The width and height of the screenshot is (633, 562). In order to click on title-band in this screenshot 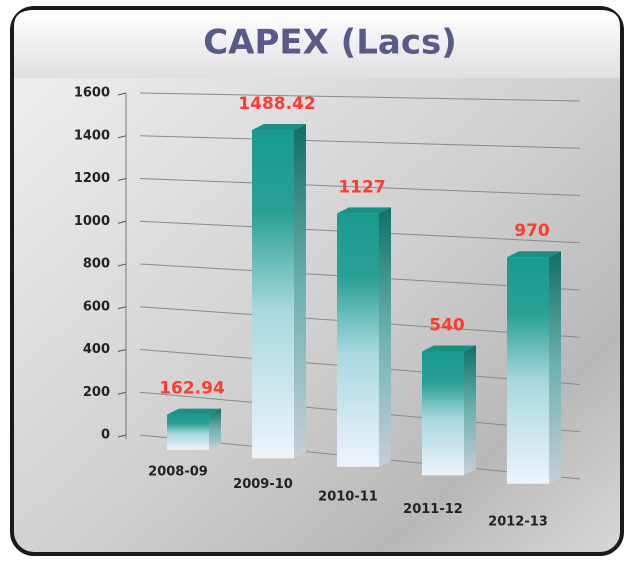, I will do `click(317, 44)`.